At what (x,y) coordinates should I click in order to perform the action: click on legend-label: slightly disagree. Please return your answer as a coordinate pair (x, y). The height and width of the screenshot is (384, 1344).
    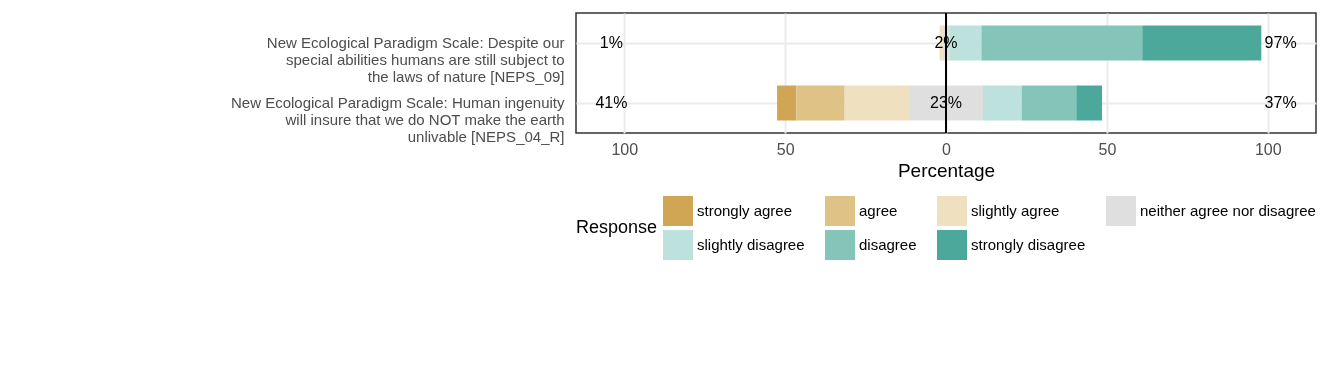
    Looking at the image, I should click on (751, 244).